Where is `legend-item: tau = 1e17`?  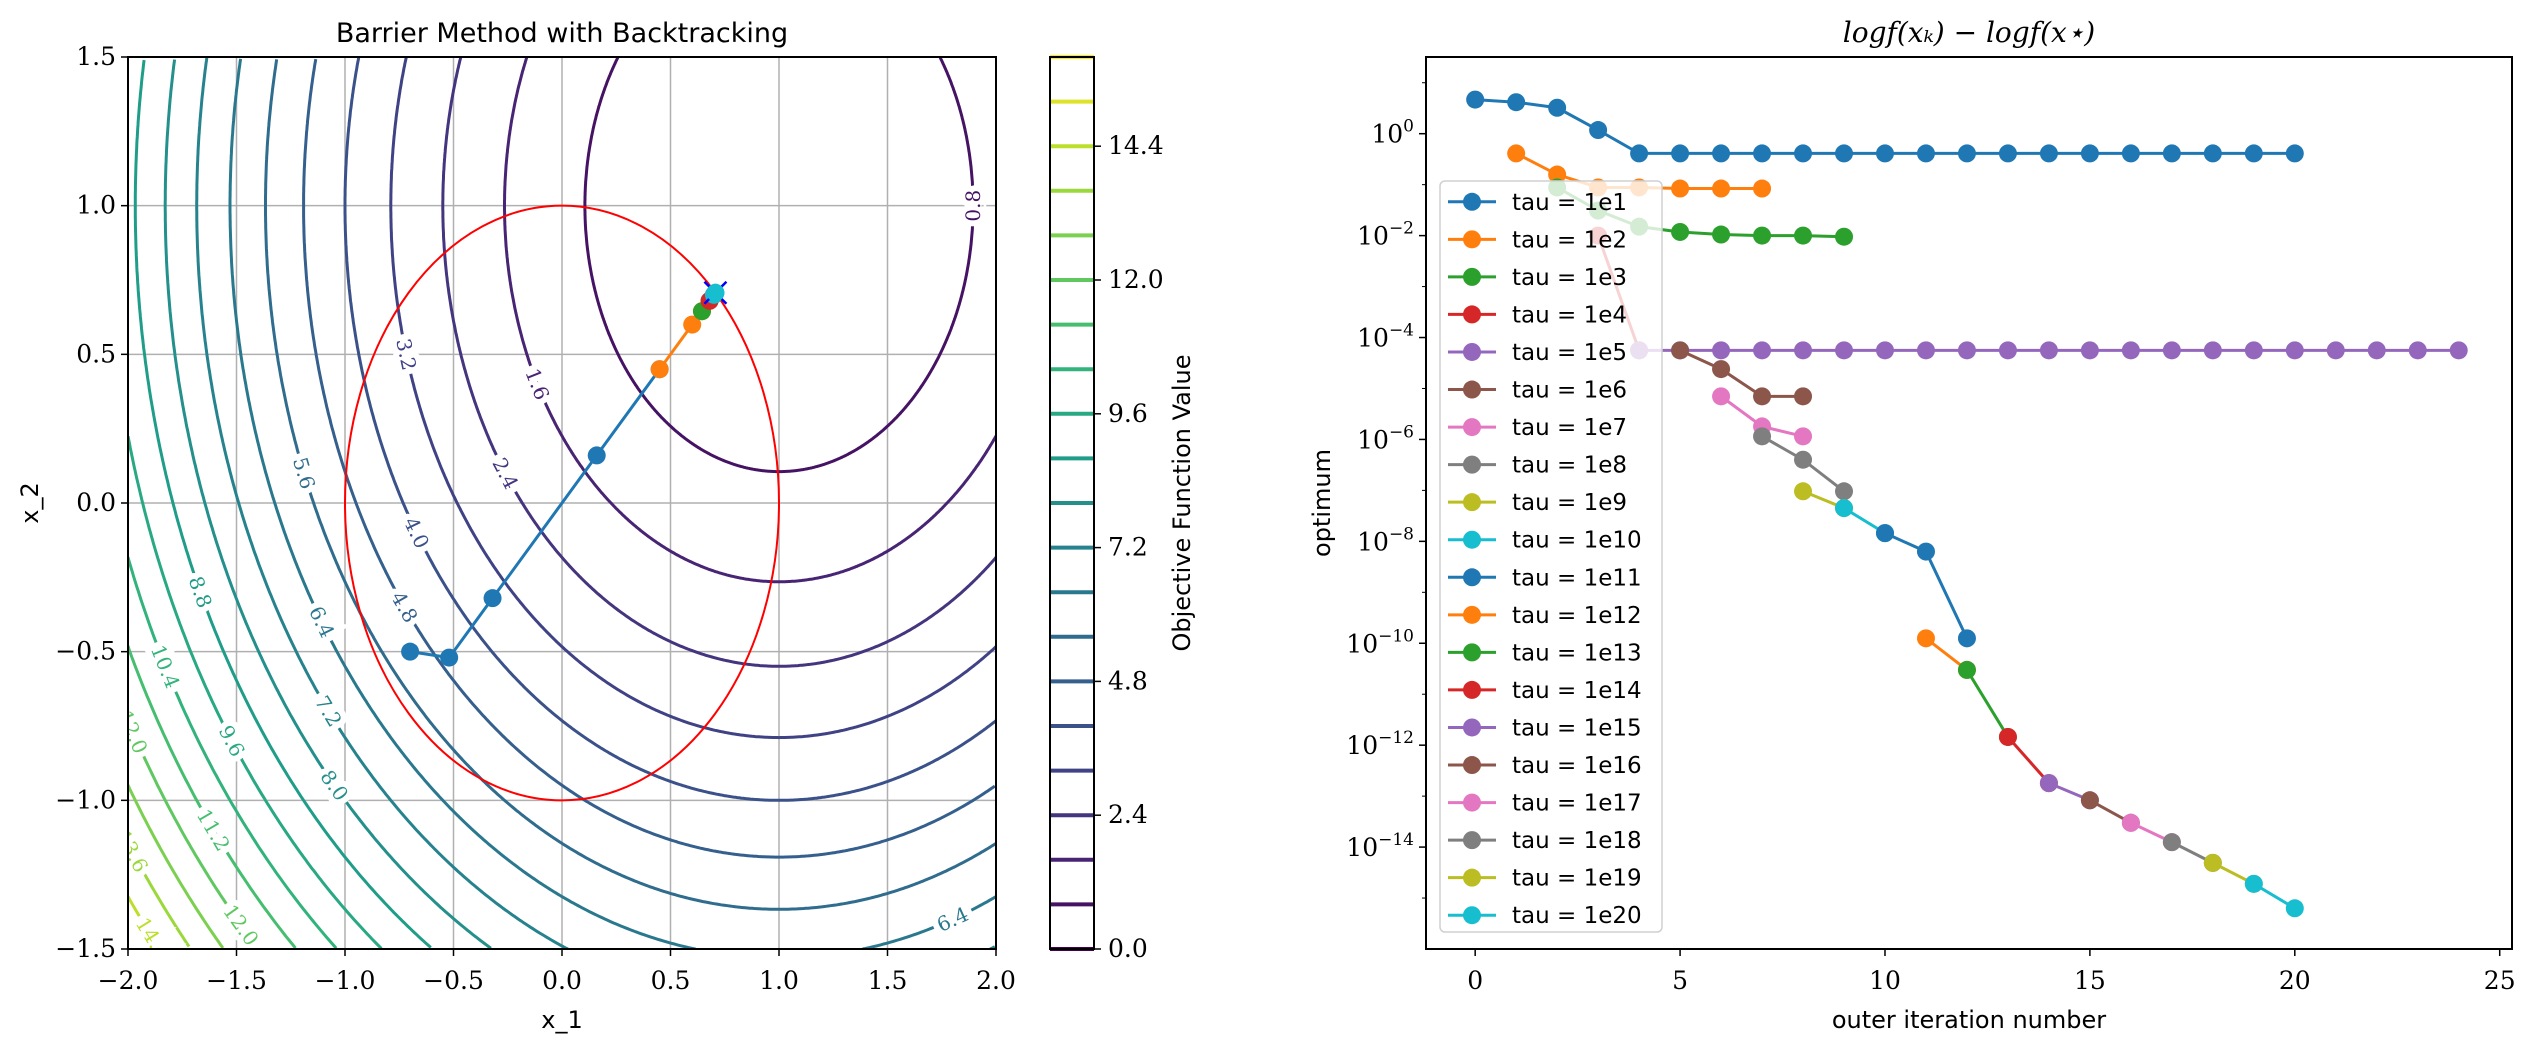
legend-item: tau = 1e17 is located at coordinates (1545, 804).